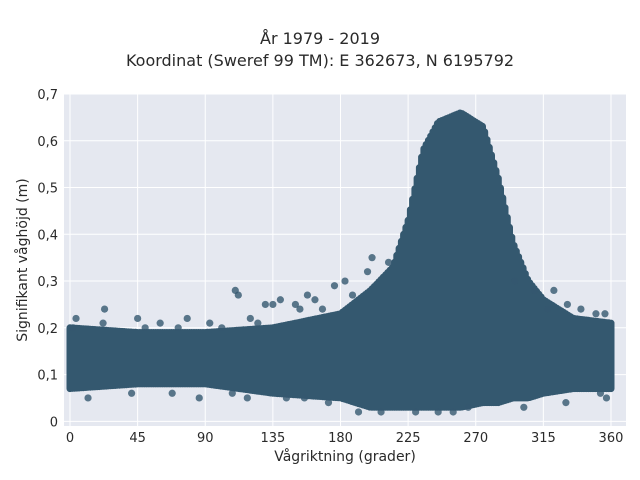 Image resolution: width=640 pixels, height=480 pixels. I want to click on y-tick-label: 0,7, so click(47, 95).